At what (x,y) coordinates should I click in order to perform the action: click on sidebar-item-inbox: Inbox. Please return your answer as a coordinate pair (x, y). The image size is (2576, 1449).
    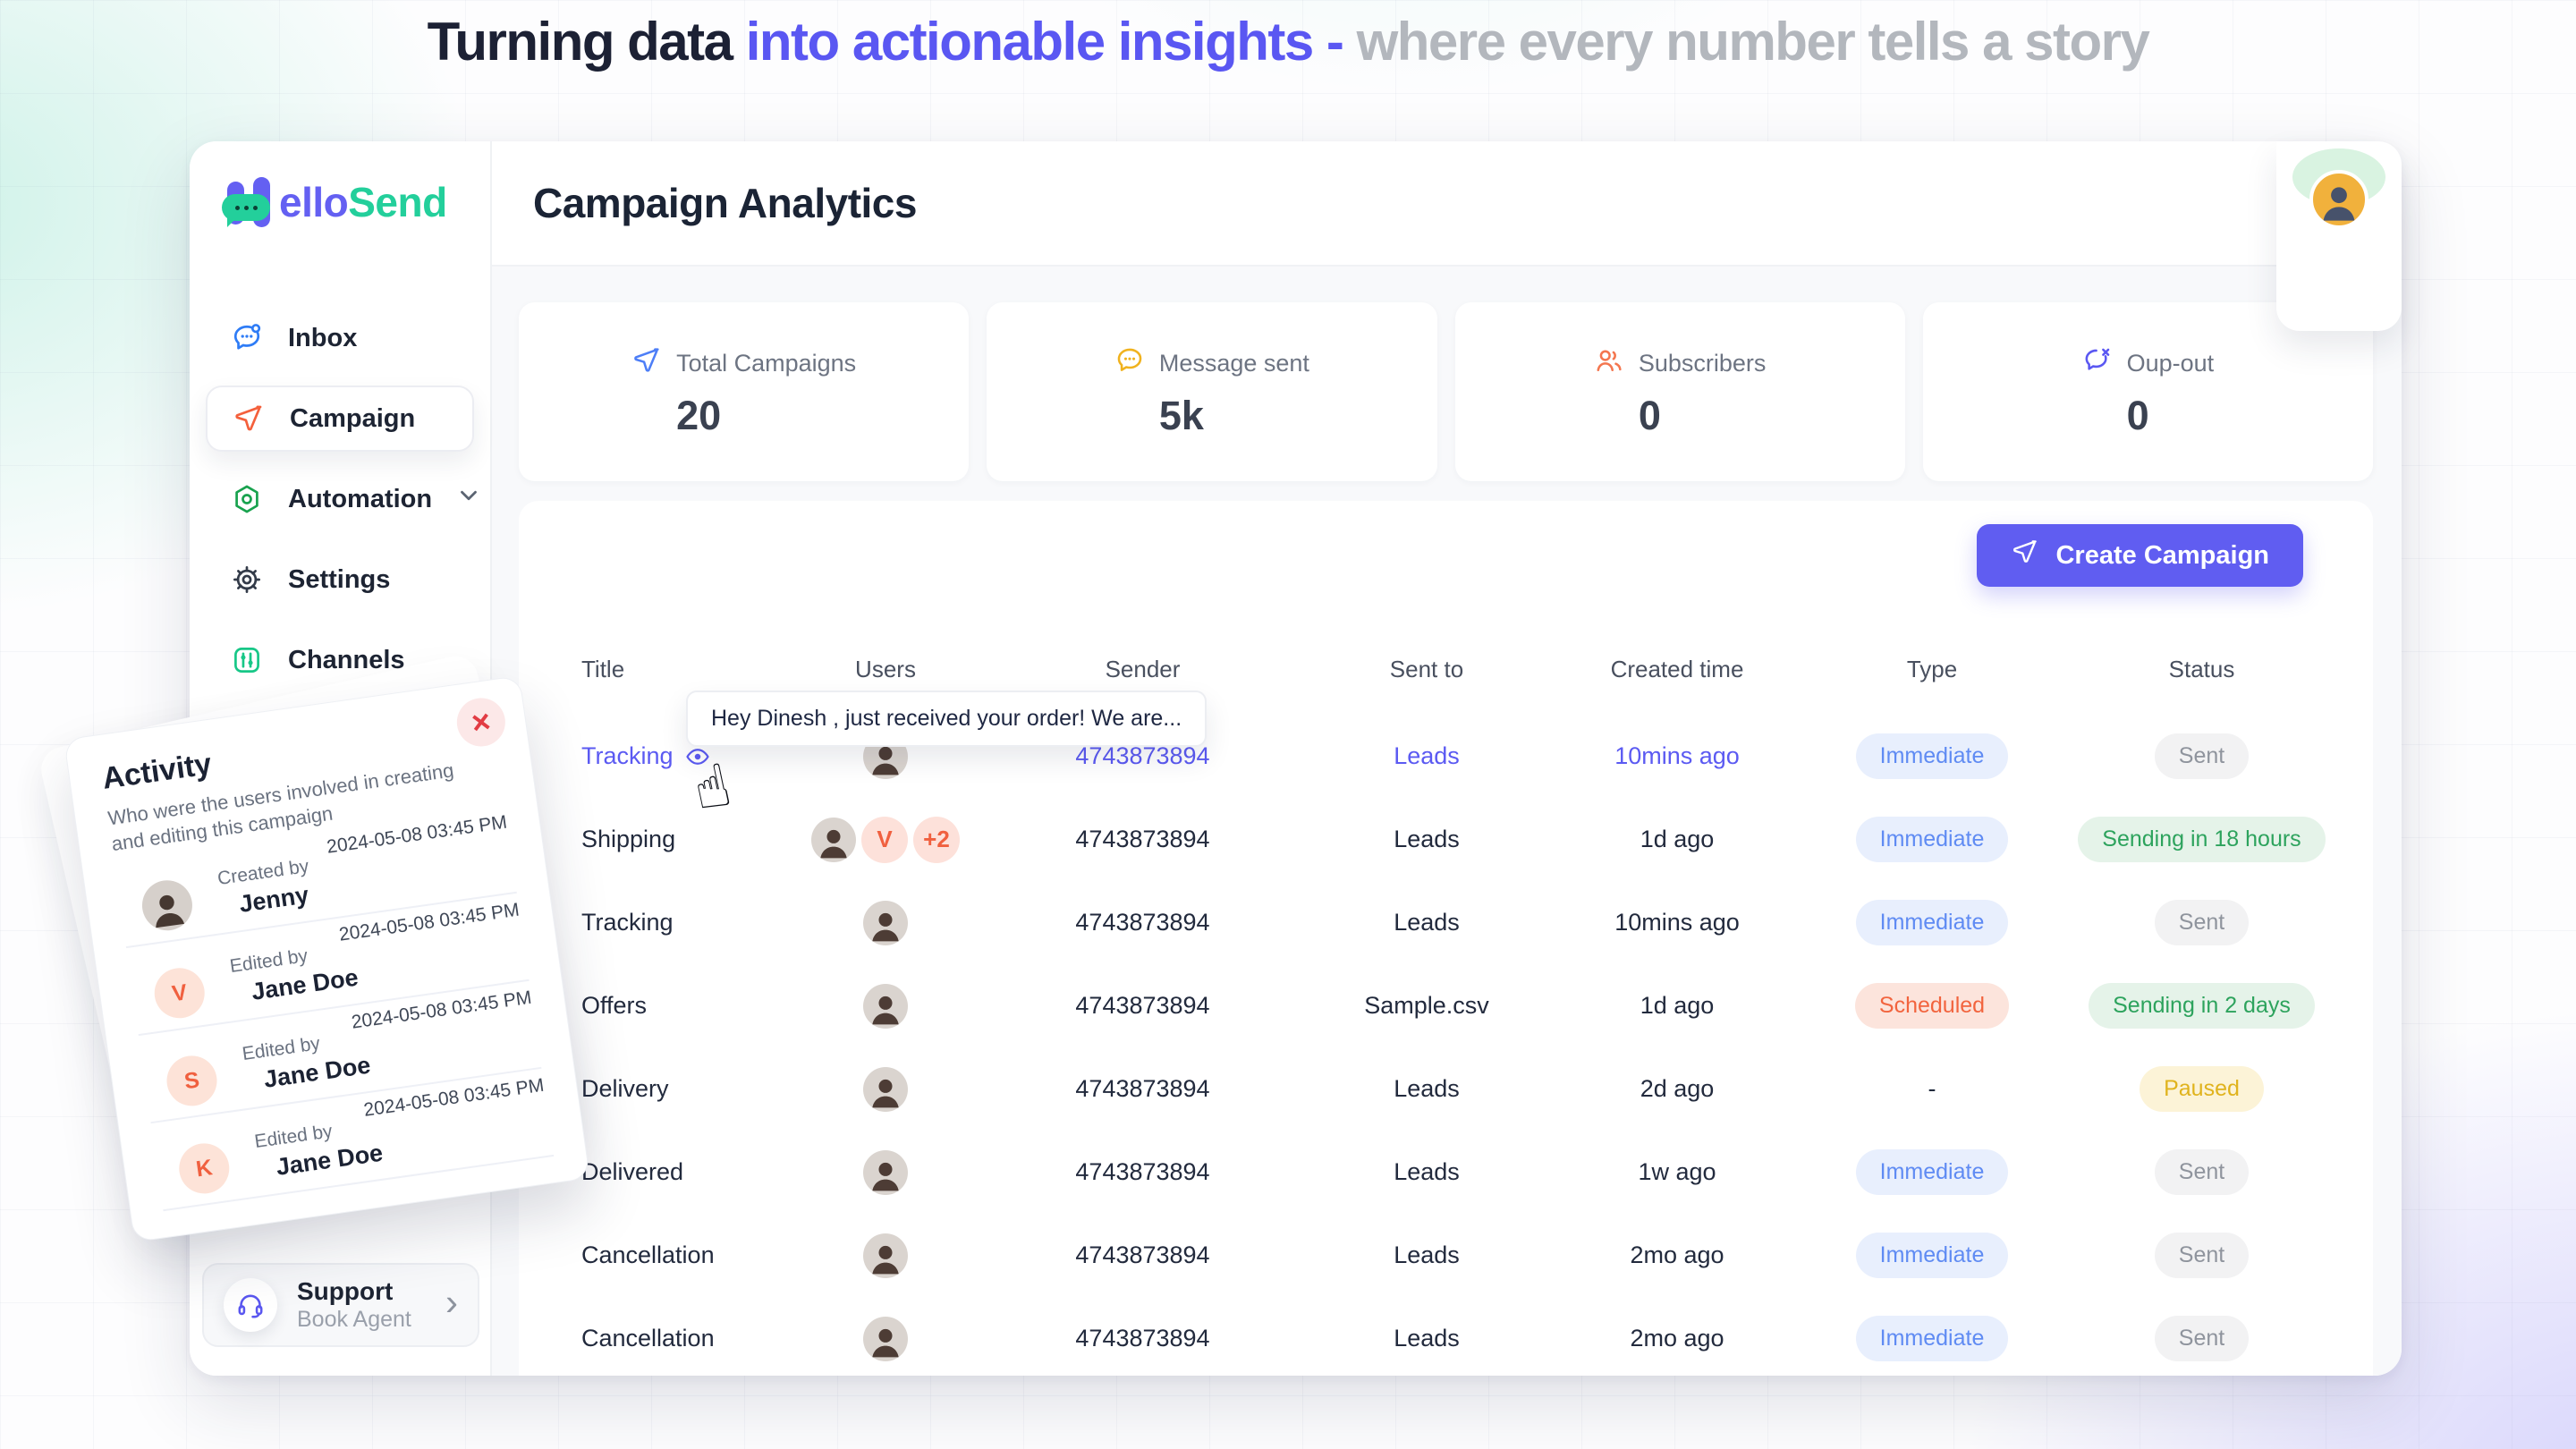
    Looking at the image, I should click on (340, 338).